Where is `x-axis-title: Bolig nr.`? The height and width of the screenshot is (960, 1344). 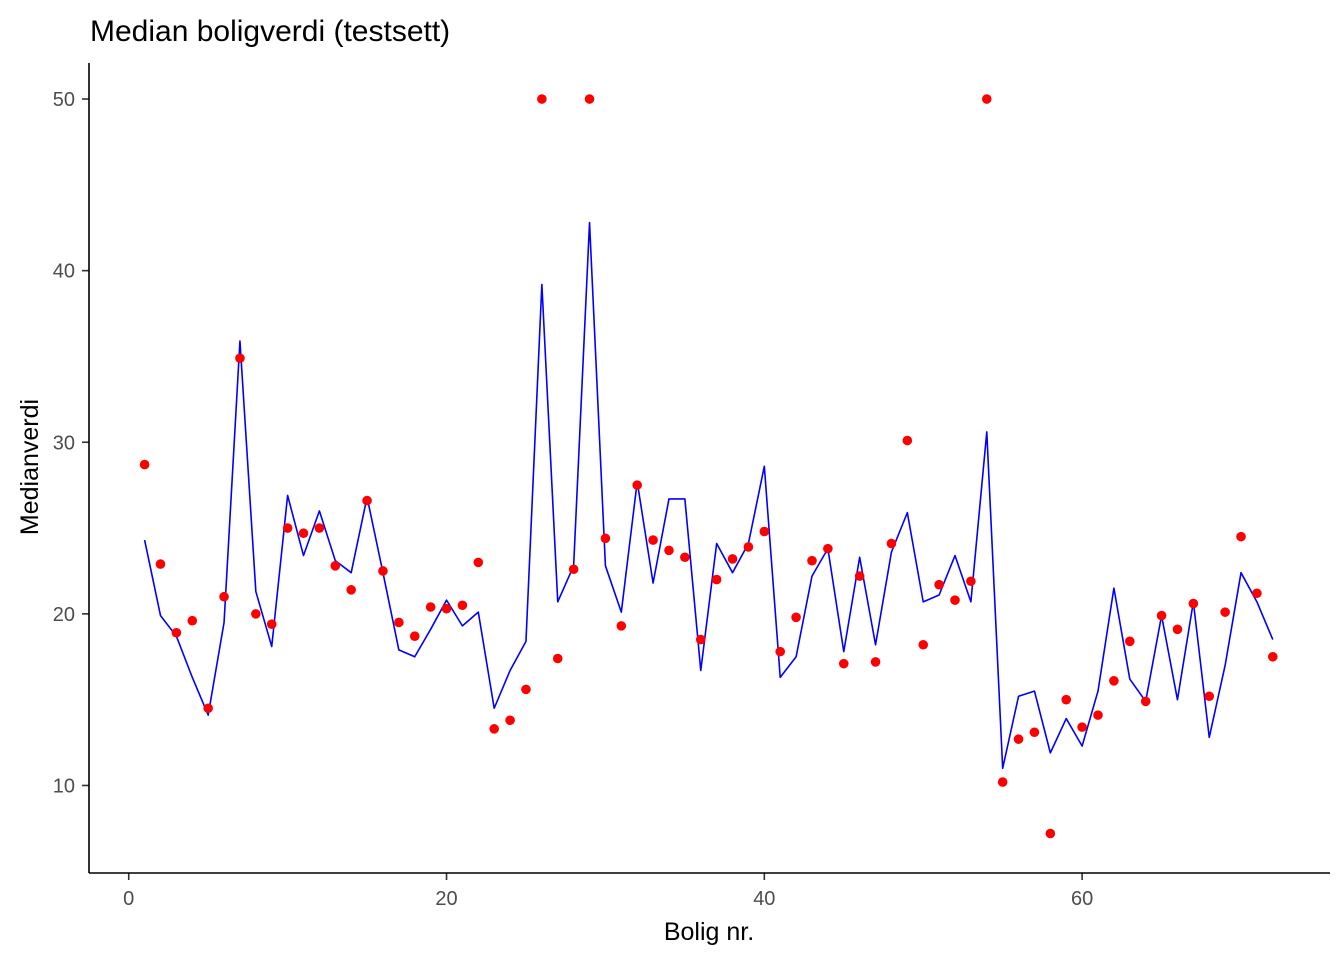 x-axis-title: Bolig nr. is located at coordinates (709, 932).